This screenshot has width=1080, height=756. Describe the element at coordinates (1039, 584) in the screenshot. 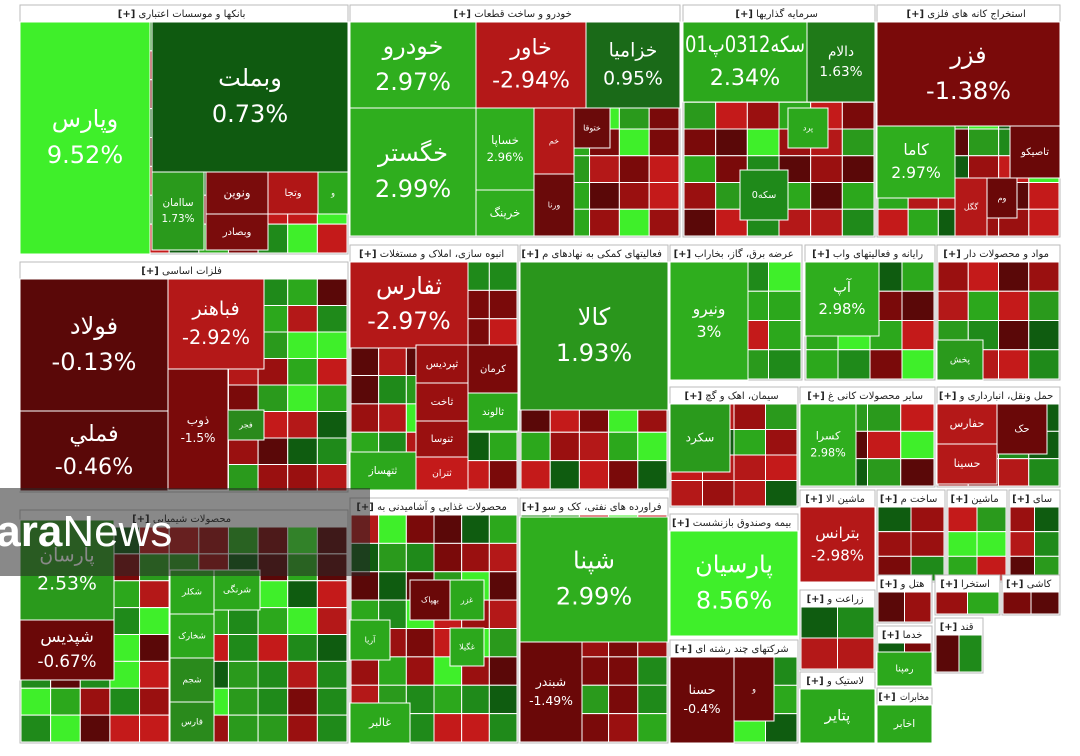

I see `sector-title: کاشی` at that location.